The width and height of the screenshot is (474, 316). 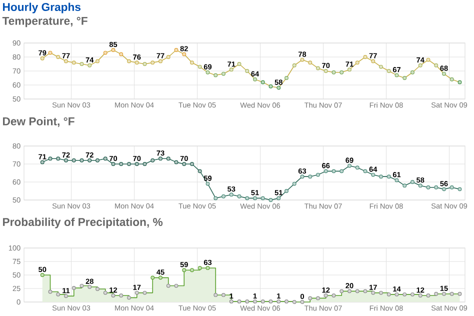 What do you see at coordinates (45, 22) in the screenshot?
I see `chart-title: Temperature, °F` at bounding box center [45, 22].